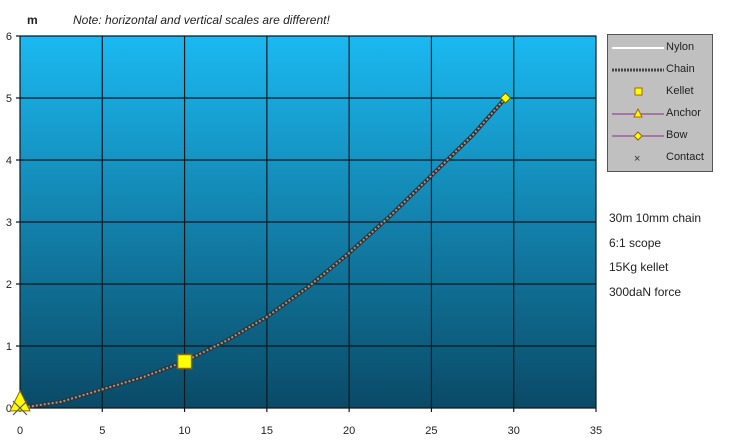 This screenshot has height=447, width=730. Describe the element at coordinates (660, 114) in the screenshot. I see `legend-item-anchor: Anchor` at that location.